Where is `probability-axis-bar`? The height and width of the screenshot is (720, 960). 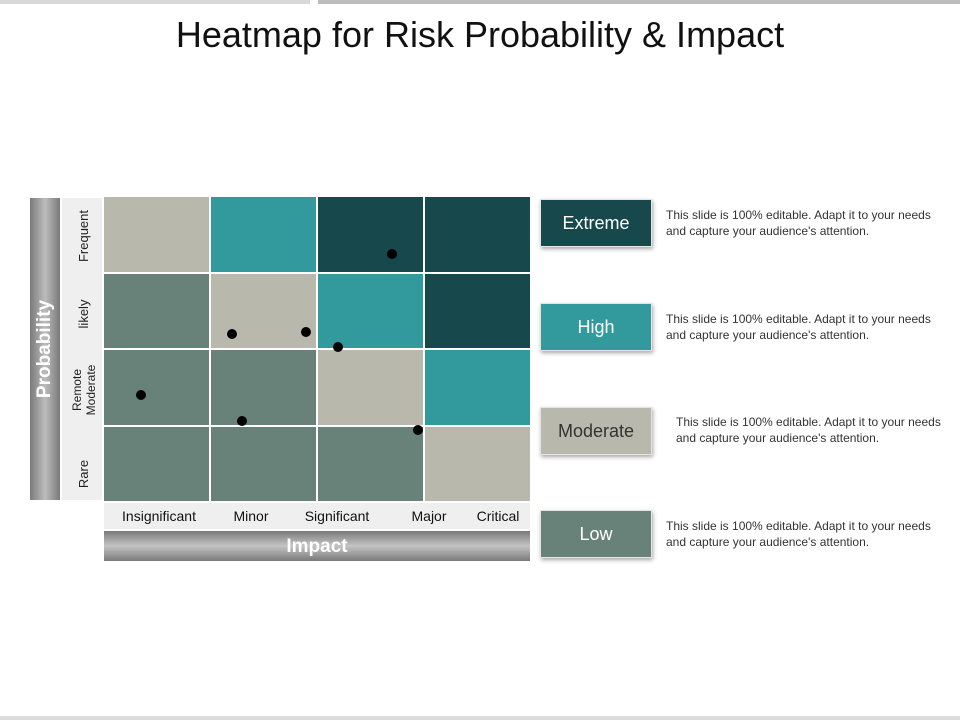 probability-axis-bar is located at coordinates (45, 349).